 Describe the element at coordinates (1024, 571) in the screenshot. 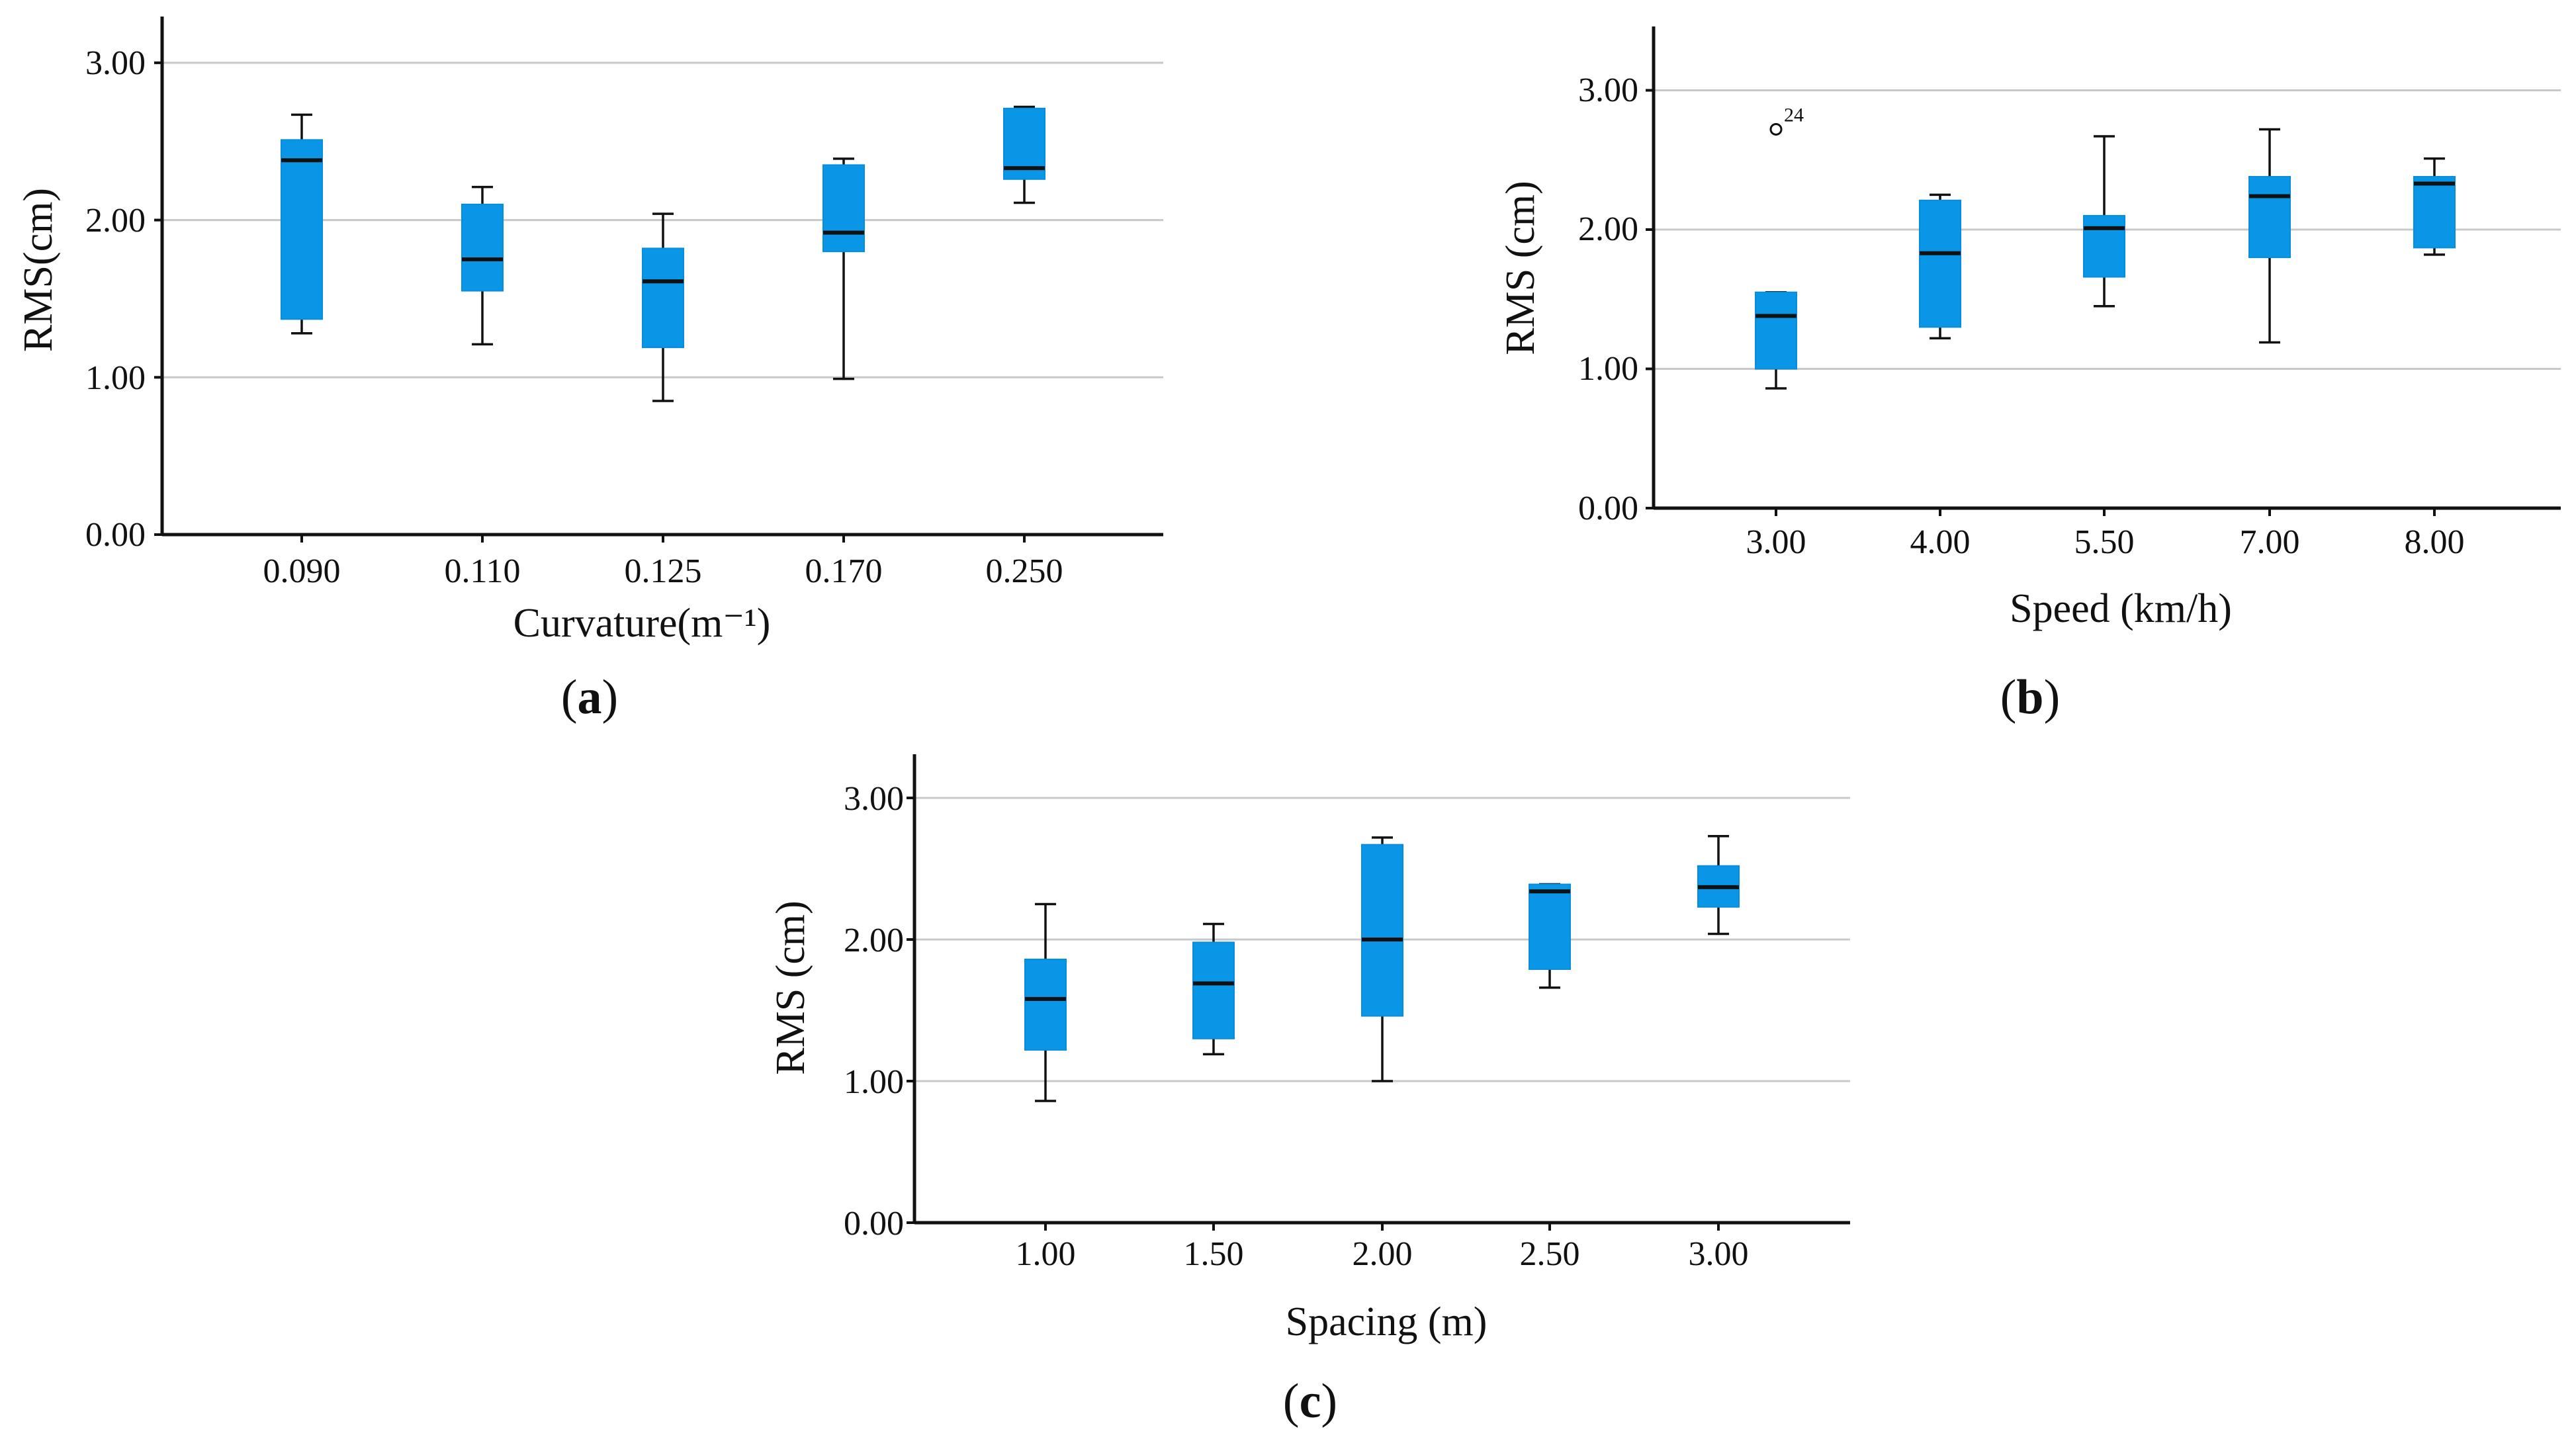

I see `panel-a-xtick-label: 0.250` at that location.